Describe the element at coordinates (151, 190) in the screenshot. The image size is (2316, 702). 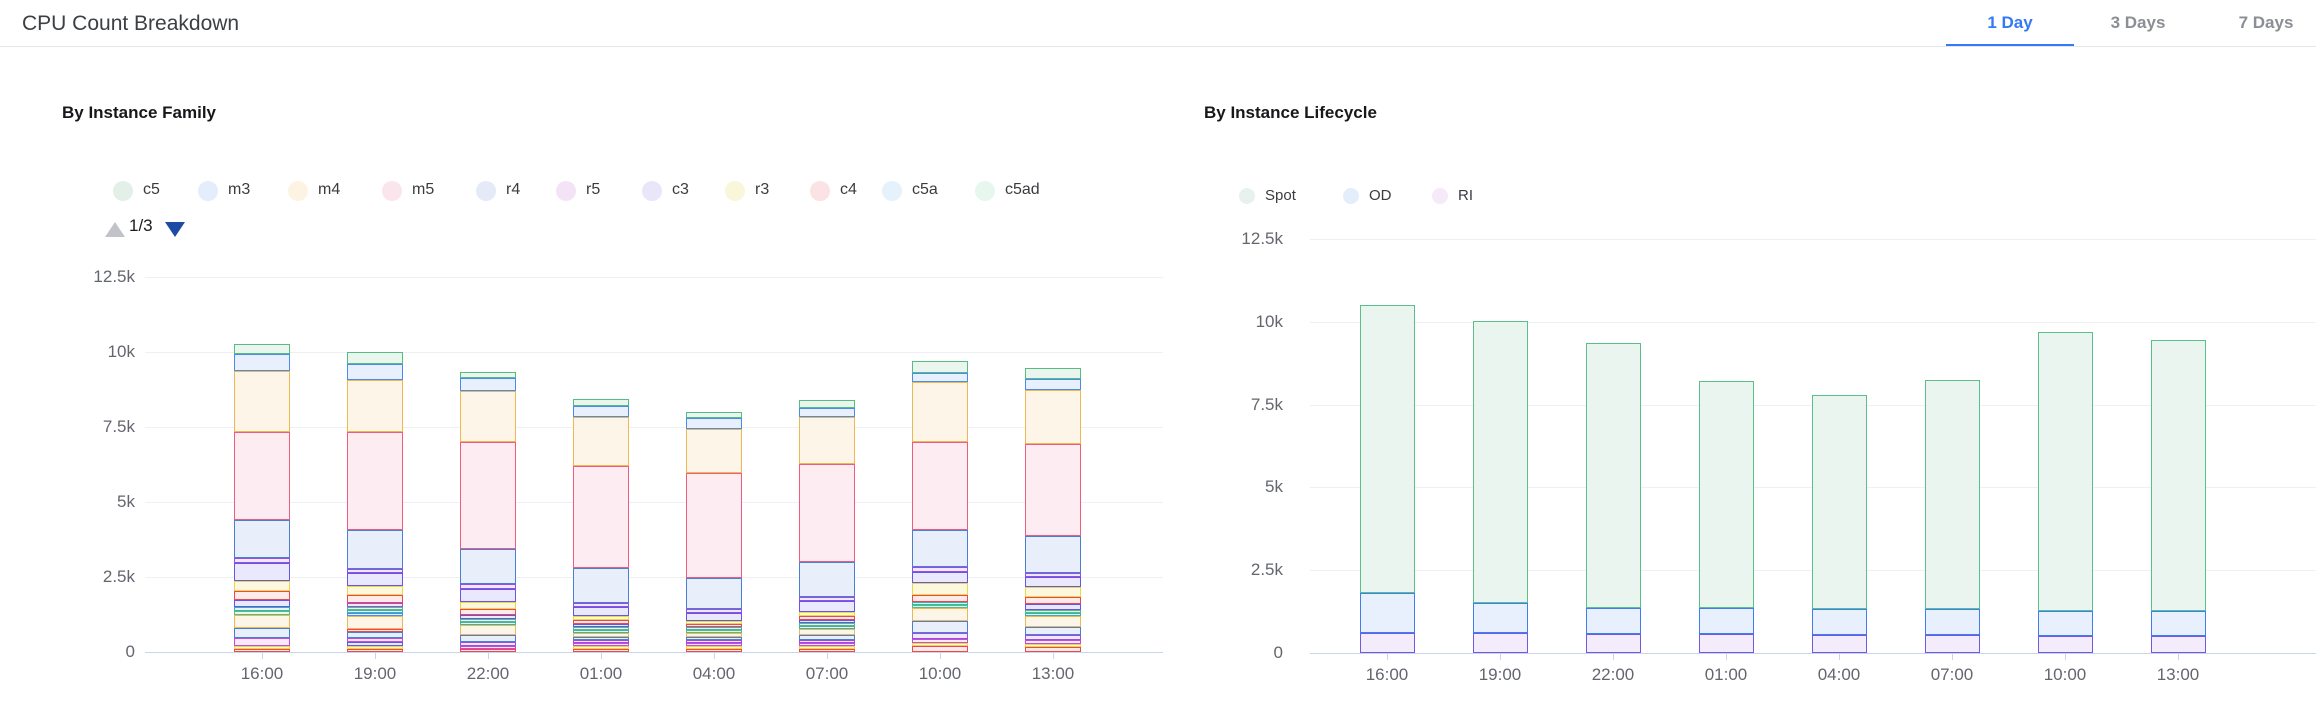
I see `legend-item-c5: c5` at that location.